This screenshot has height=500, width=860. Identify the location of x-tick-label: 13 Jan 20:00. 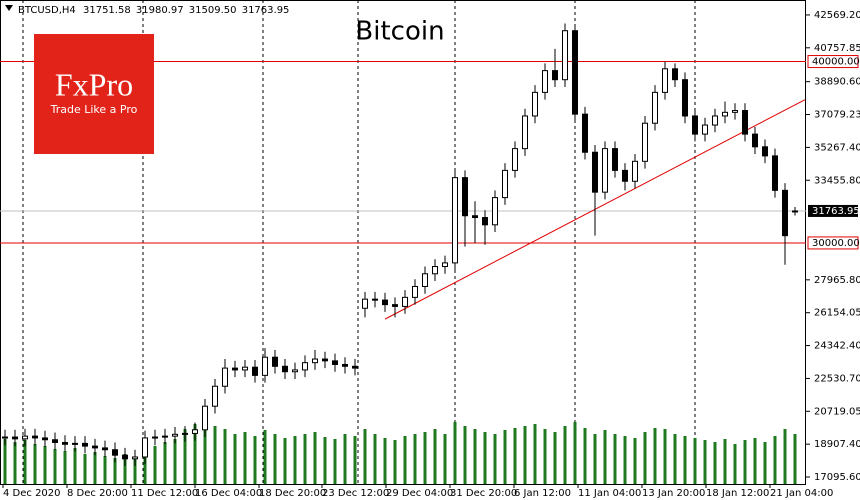
(673, 493).